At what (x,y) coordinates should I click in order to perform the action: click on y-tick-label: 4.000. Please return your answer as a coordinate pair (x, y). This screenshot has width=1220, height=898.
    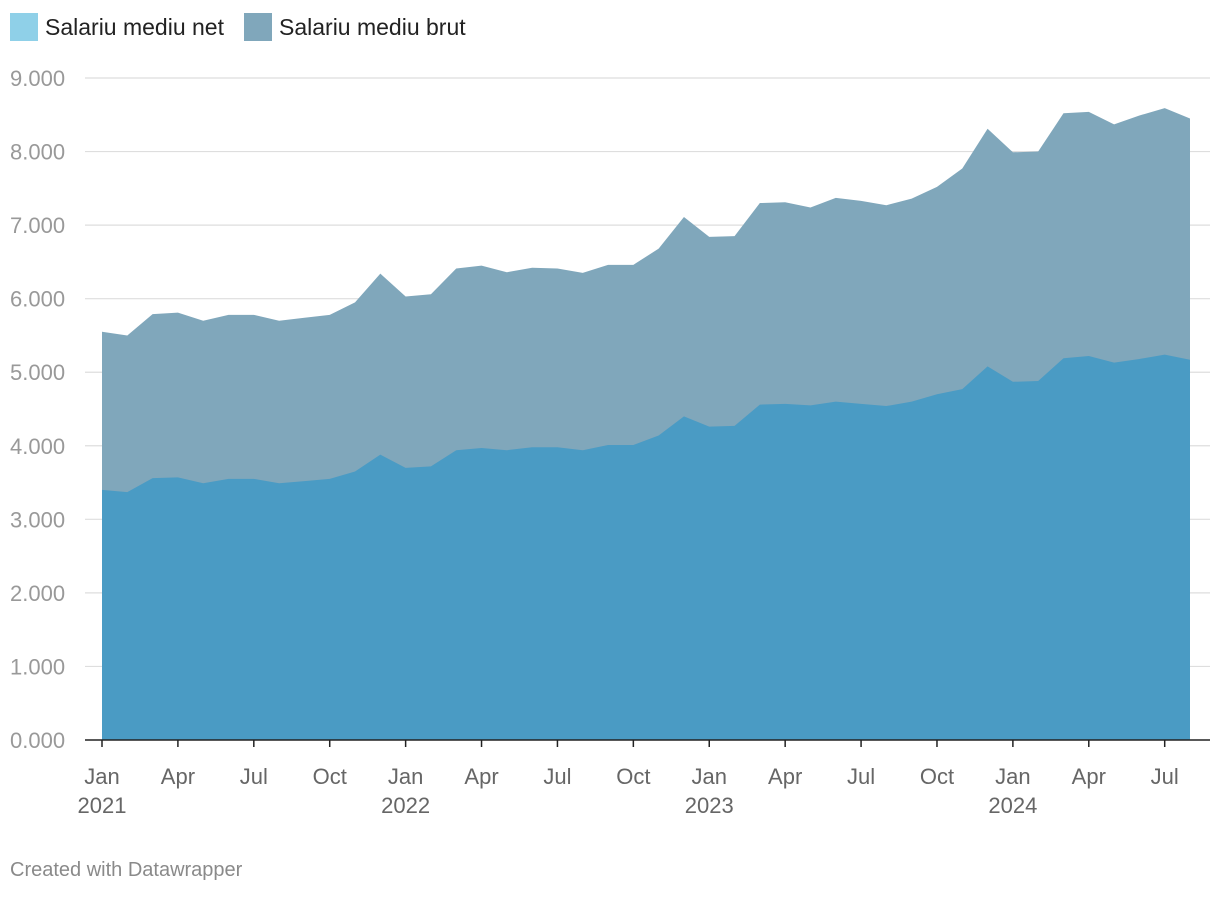
    Looking at the image, I should click on (37, 446).